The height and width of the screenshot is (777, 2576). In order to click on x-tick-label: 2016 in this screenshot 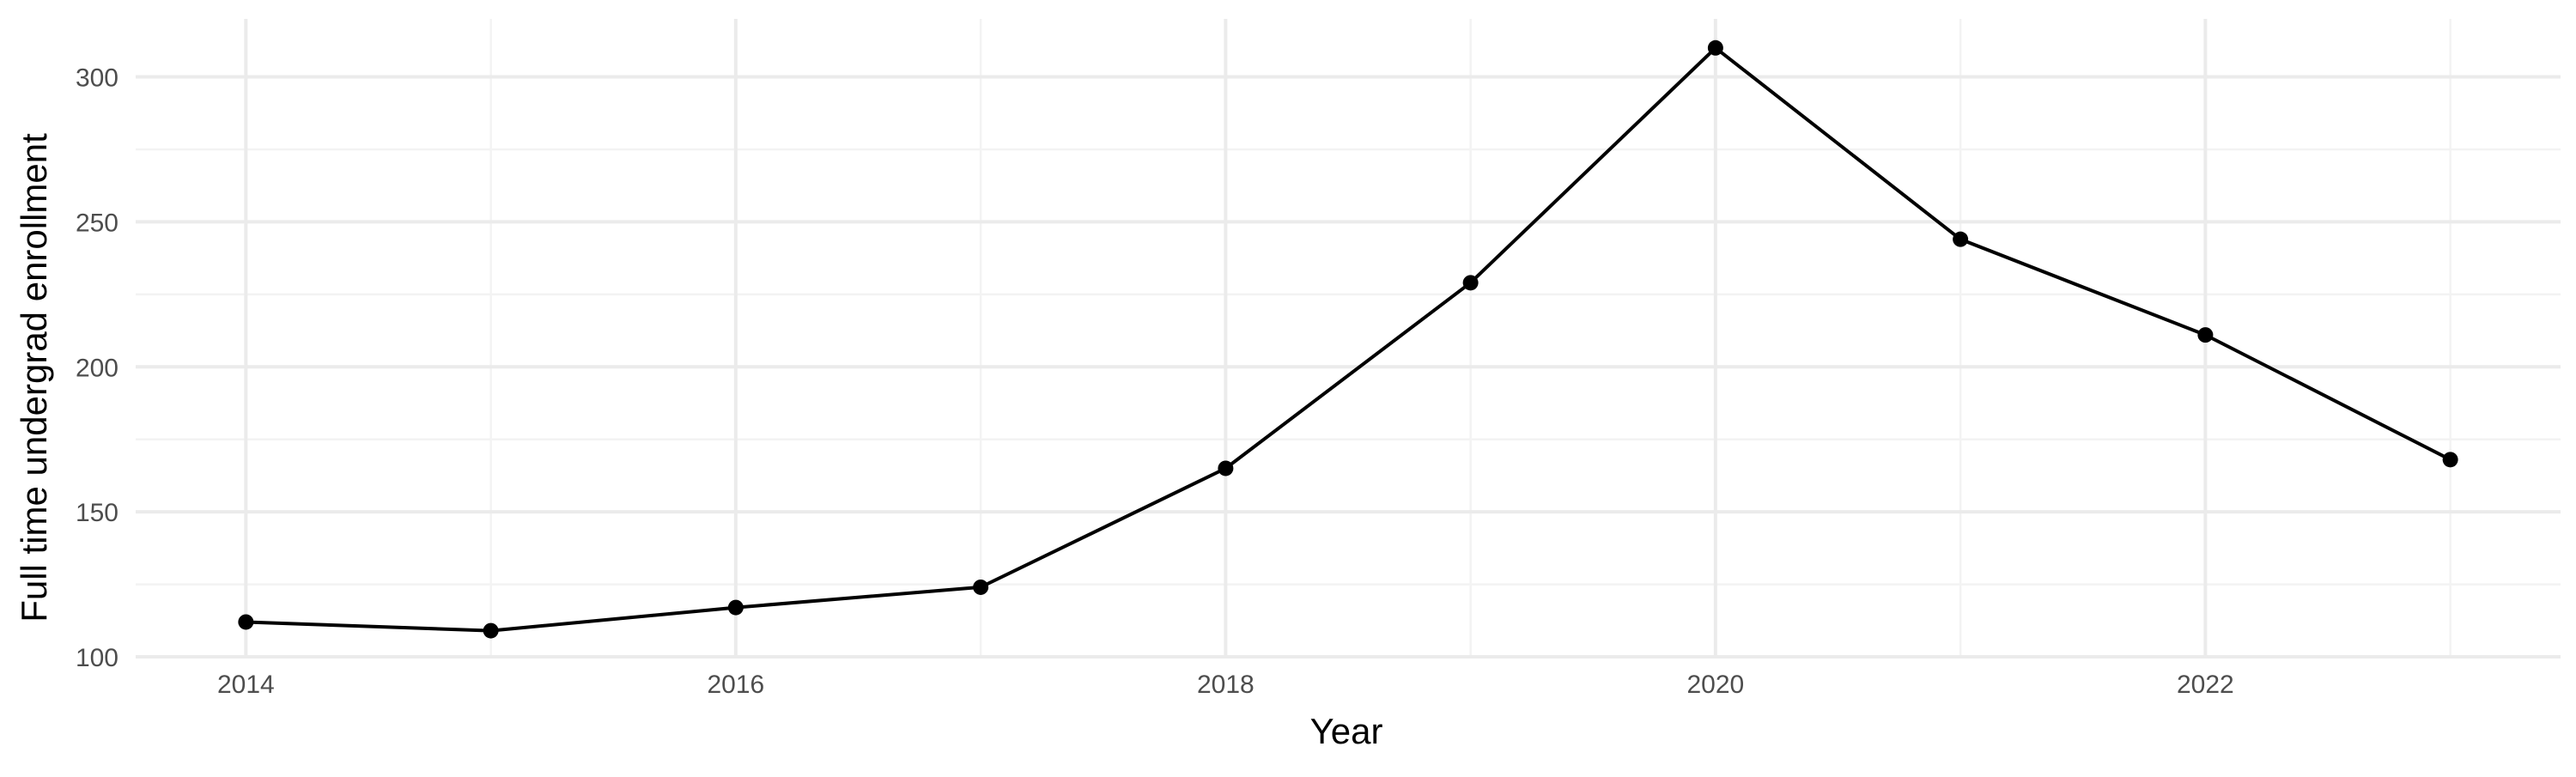, I will do `click(735, 685)`.